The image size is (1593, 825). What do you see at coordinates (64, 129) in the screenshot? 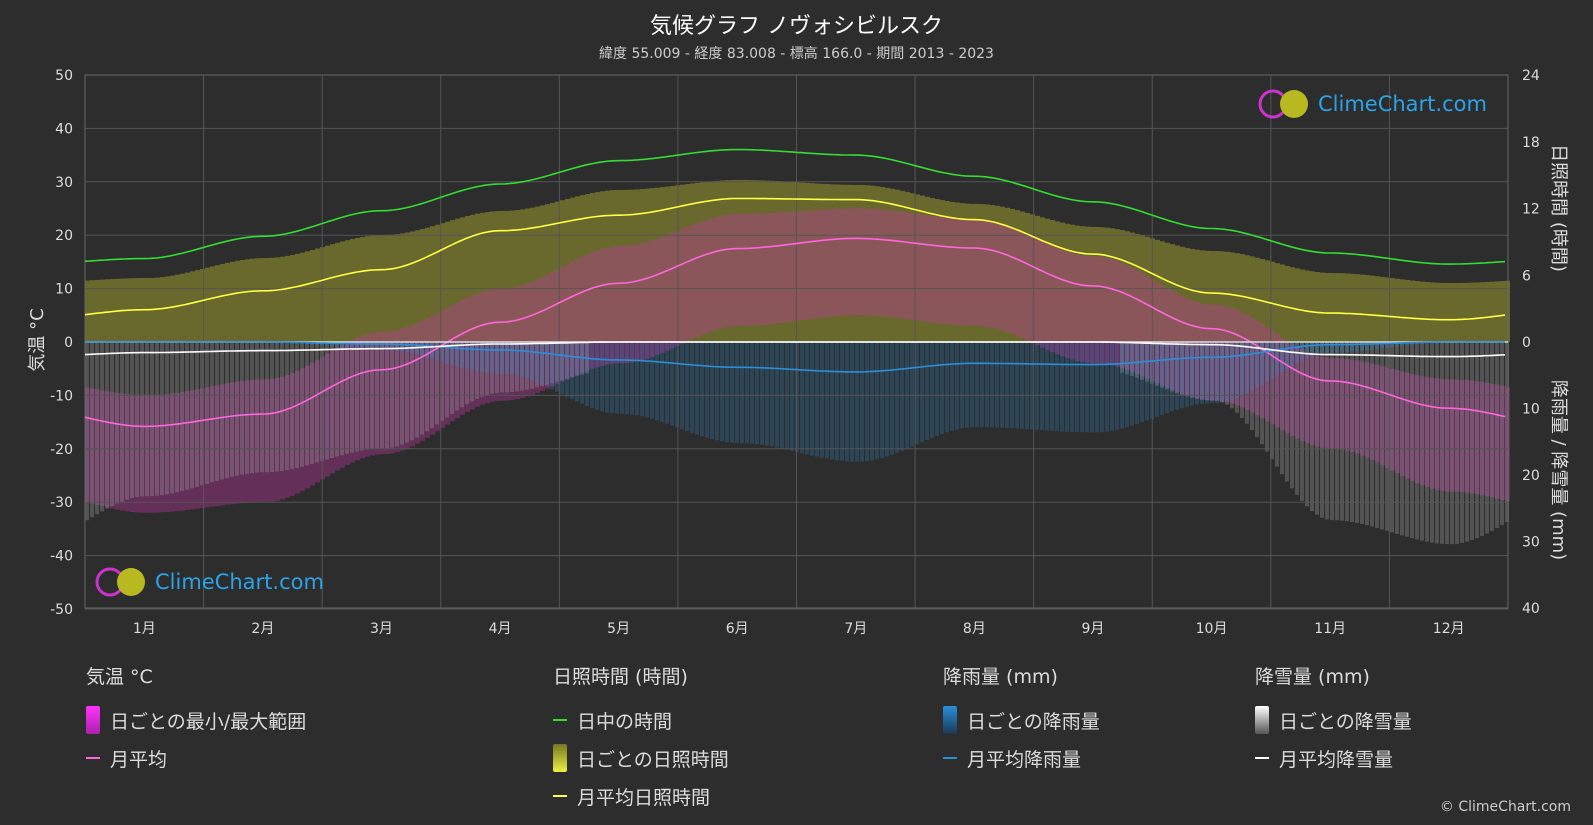
I see `left-tick-label: 40` at bounding box center [64, 129].